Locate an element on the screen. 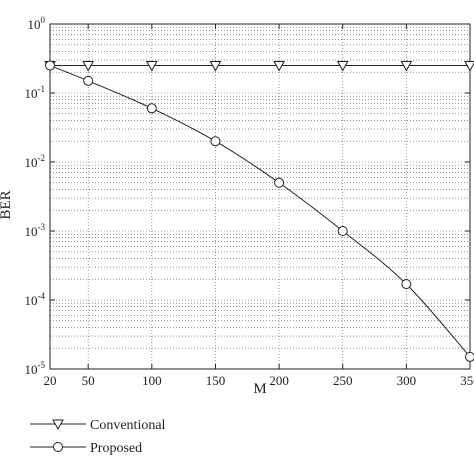 The image size is (474, 474). legend-label: Proposed is located at coordinates (116, 448).